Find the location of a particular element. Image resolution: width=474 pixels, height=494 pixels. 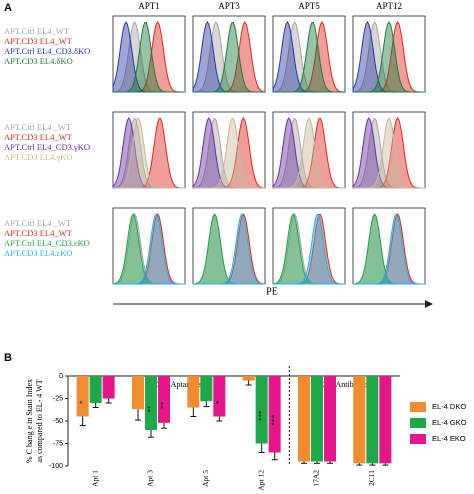

y-axis-label: as compared to EL- 4 WT is located at coordinates (39, 420).